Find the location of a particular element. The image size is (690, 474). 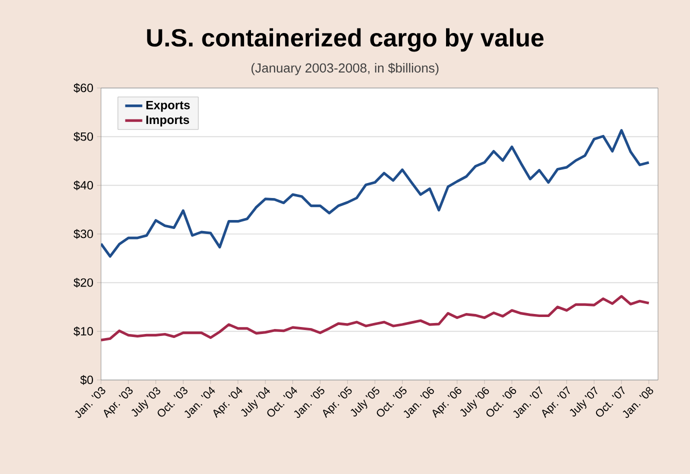

y-tick-label: $60 is located at coordinates (84, 88).